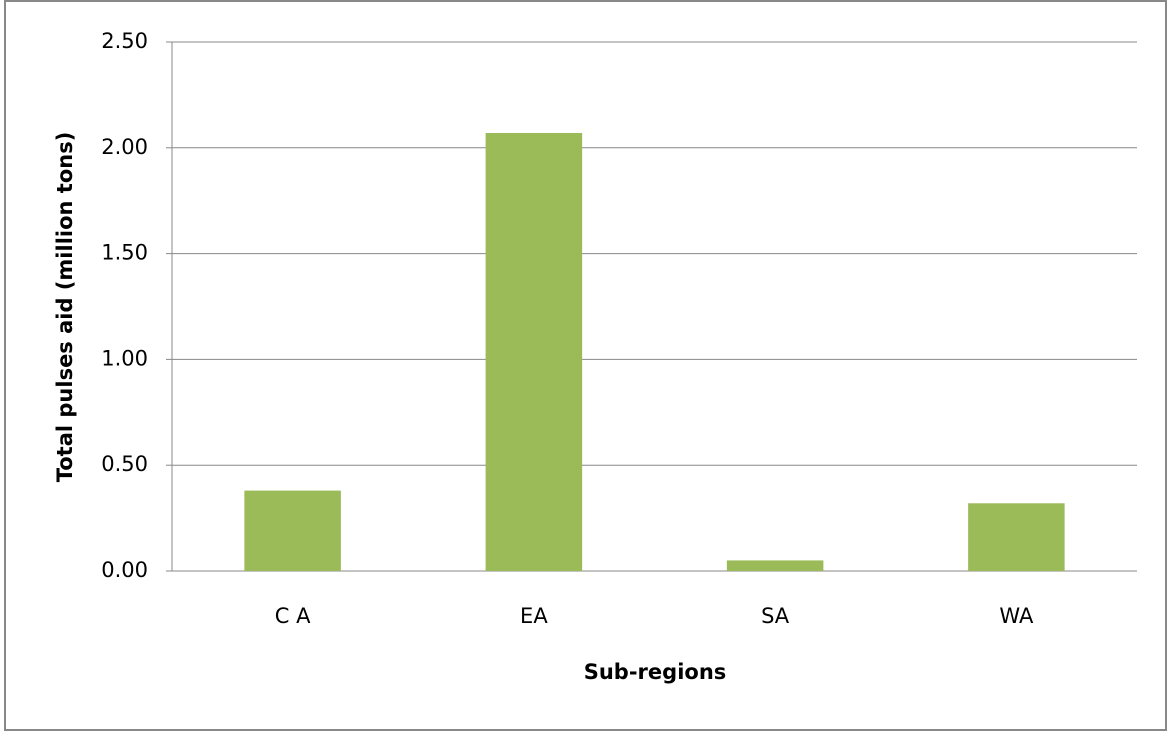 This screenshot has height=734, width=1171. What do you see at coordinates (124, 464) in the screenshot?
I see `y-tick-label: 0.50` at bounding box center [124, 464].